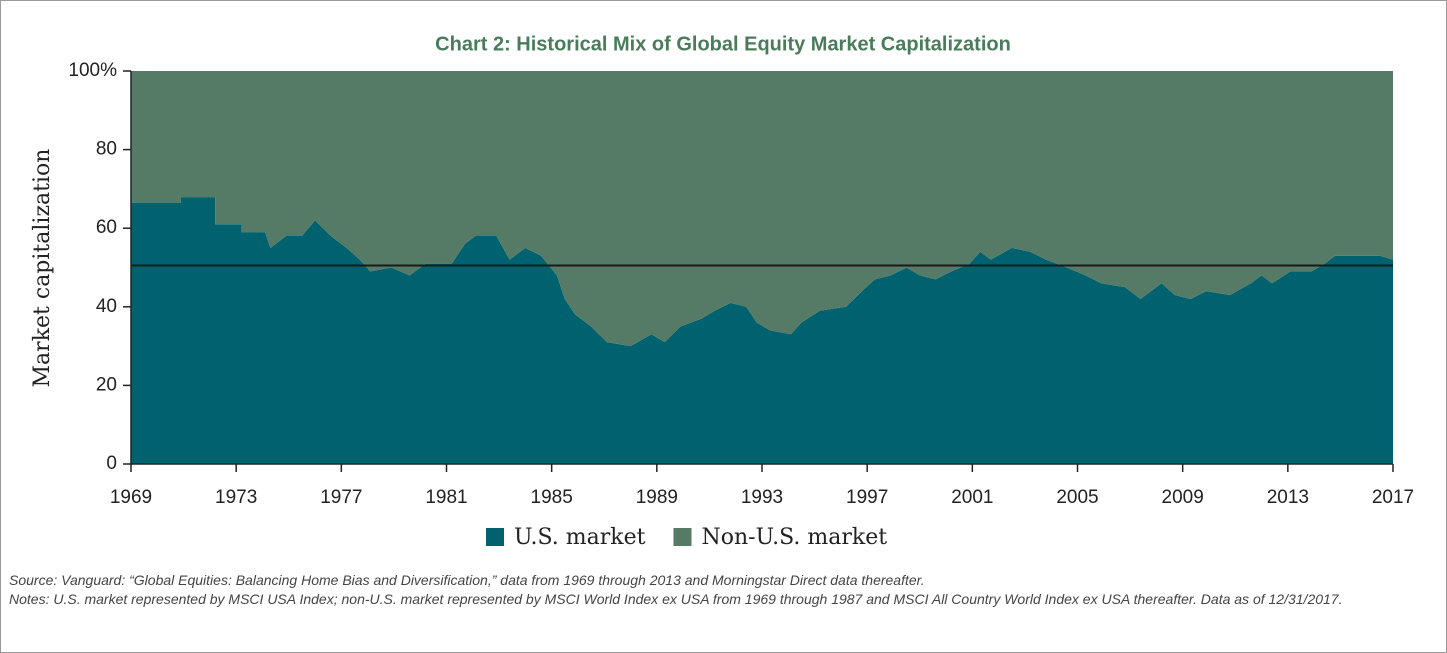  What do you see at coordinates (794, 537) in the screenshot?
I see `legend-label: Non-U.S. market` at bounding box center [794, 537].